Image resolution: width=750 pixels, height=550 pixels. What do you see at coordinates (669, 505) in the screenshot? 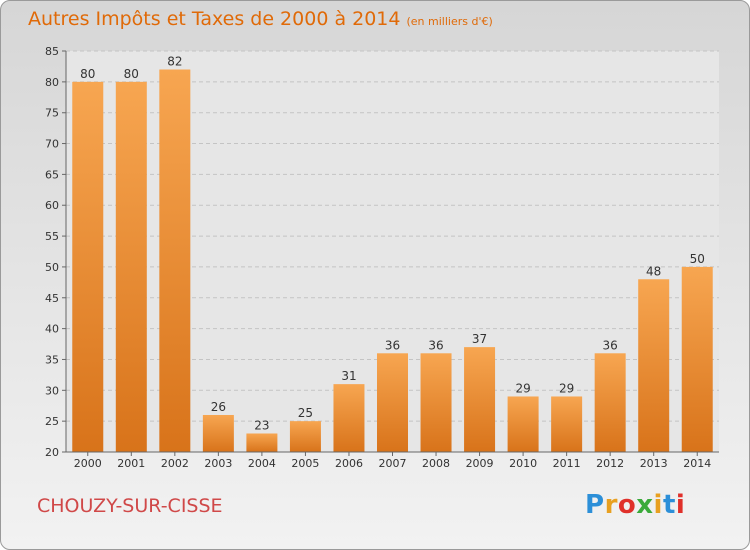
I see `logo-letter: t` at bounding box center [669, 505].